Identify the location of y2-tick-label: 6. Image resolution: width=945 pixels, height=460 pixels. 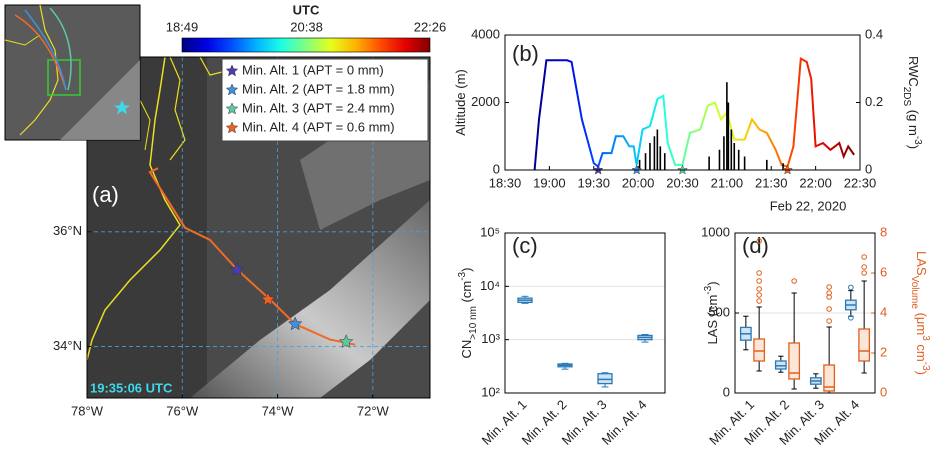
(883, 271).